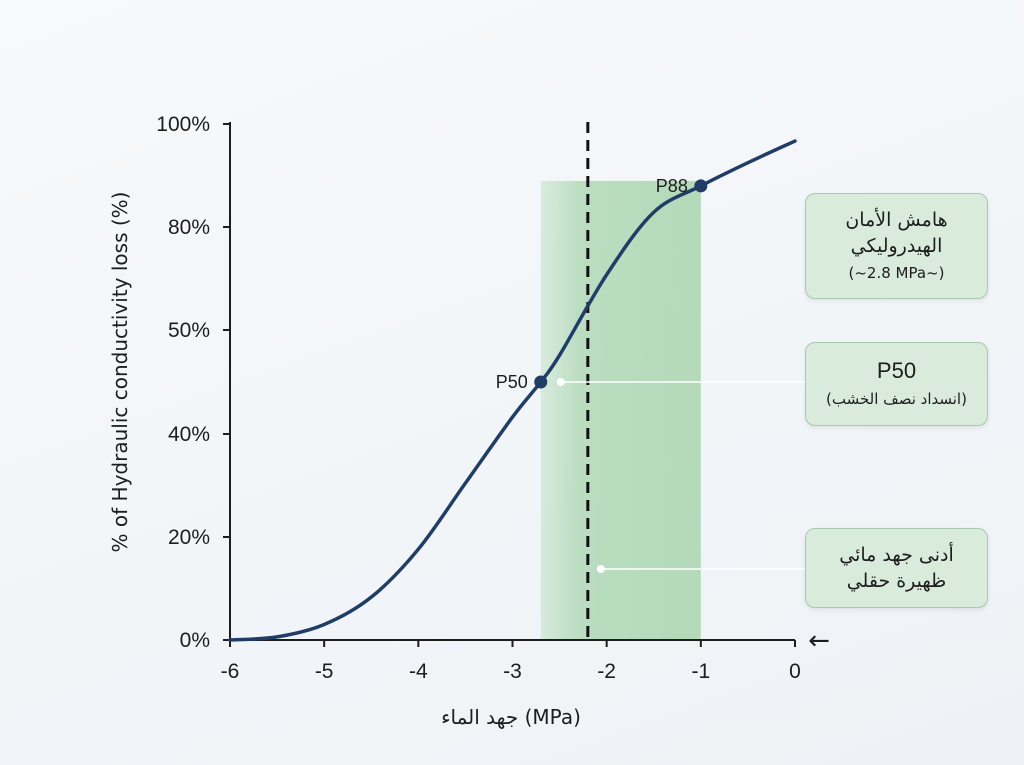  What do you see at coordinates (896, 370) in the screenshot?
I see `callout-p50-title: P50` at bounding box center [896, 370].